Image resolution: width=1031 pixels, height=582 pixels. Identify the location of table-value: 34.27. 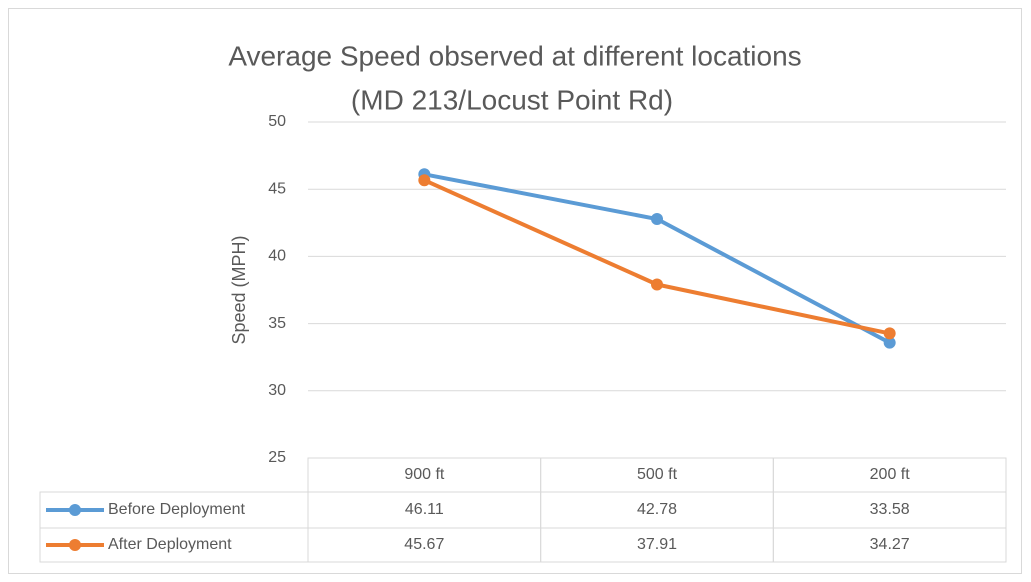
(890, 544).